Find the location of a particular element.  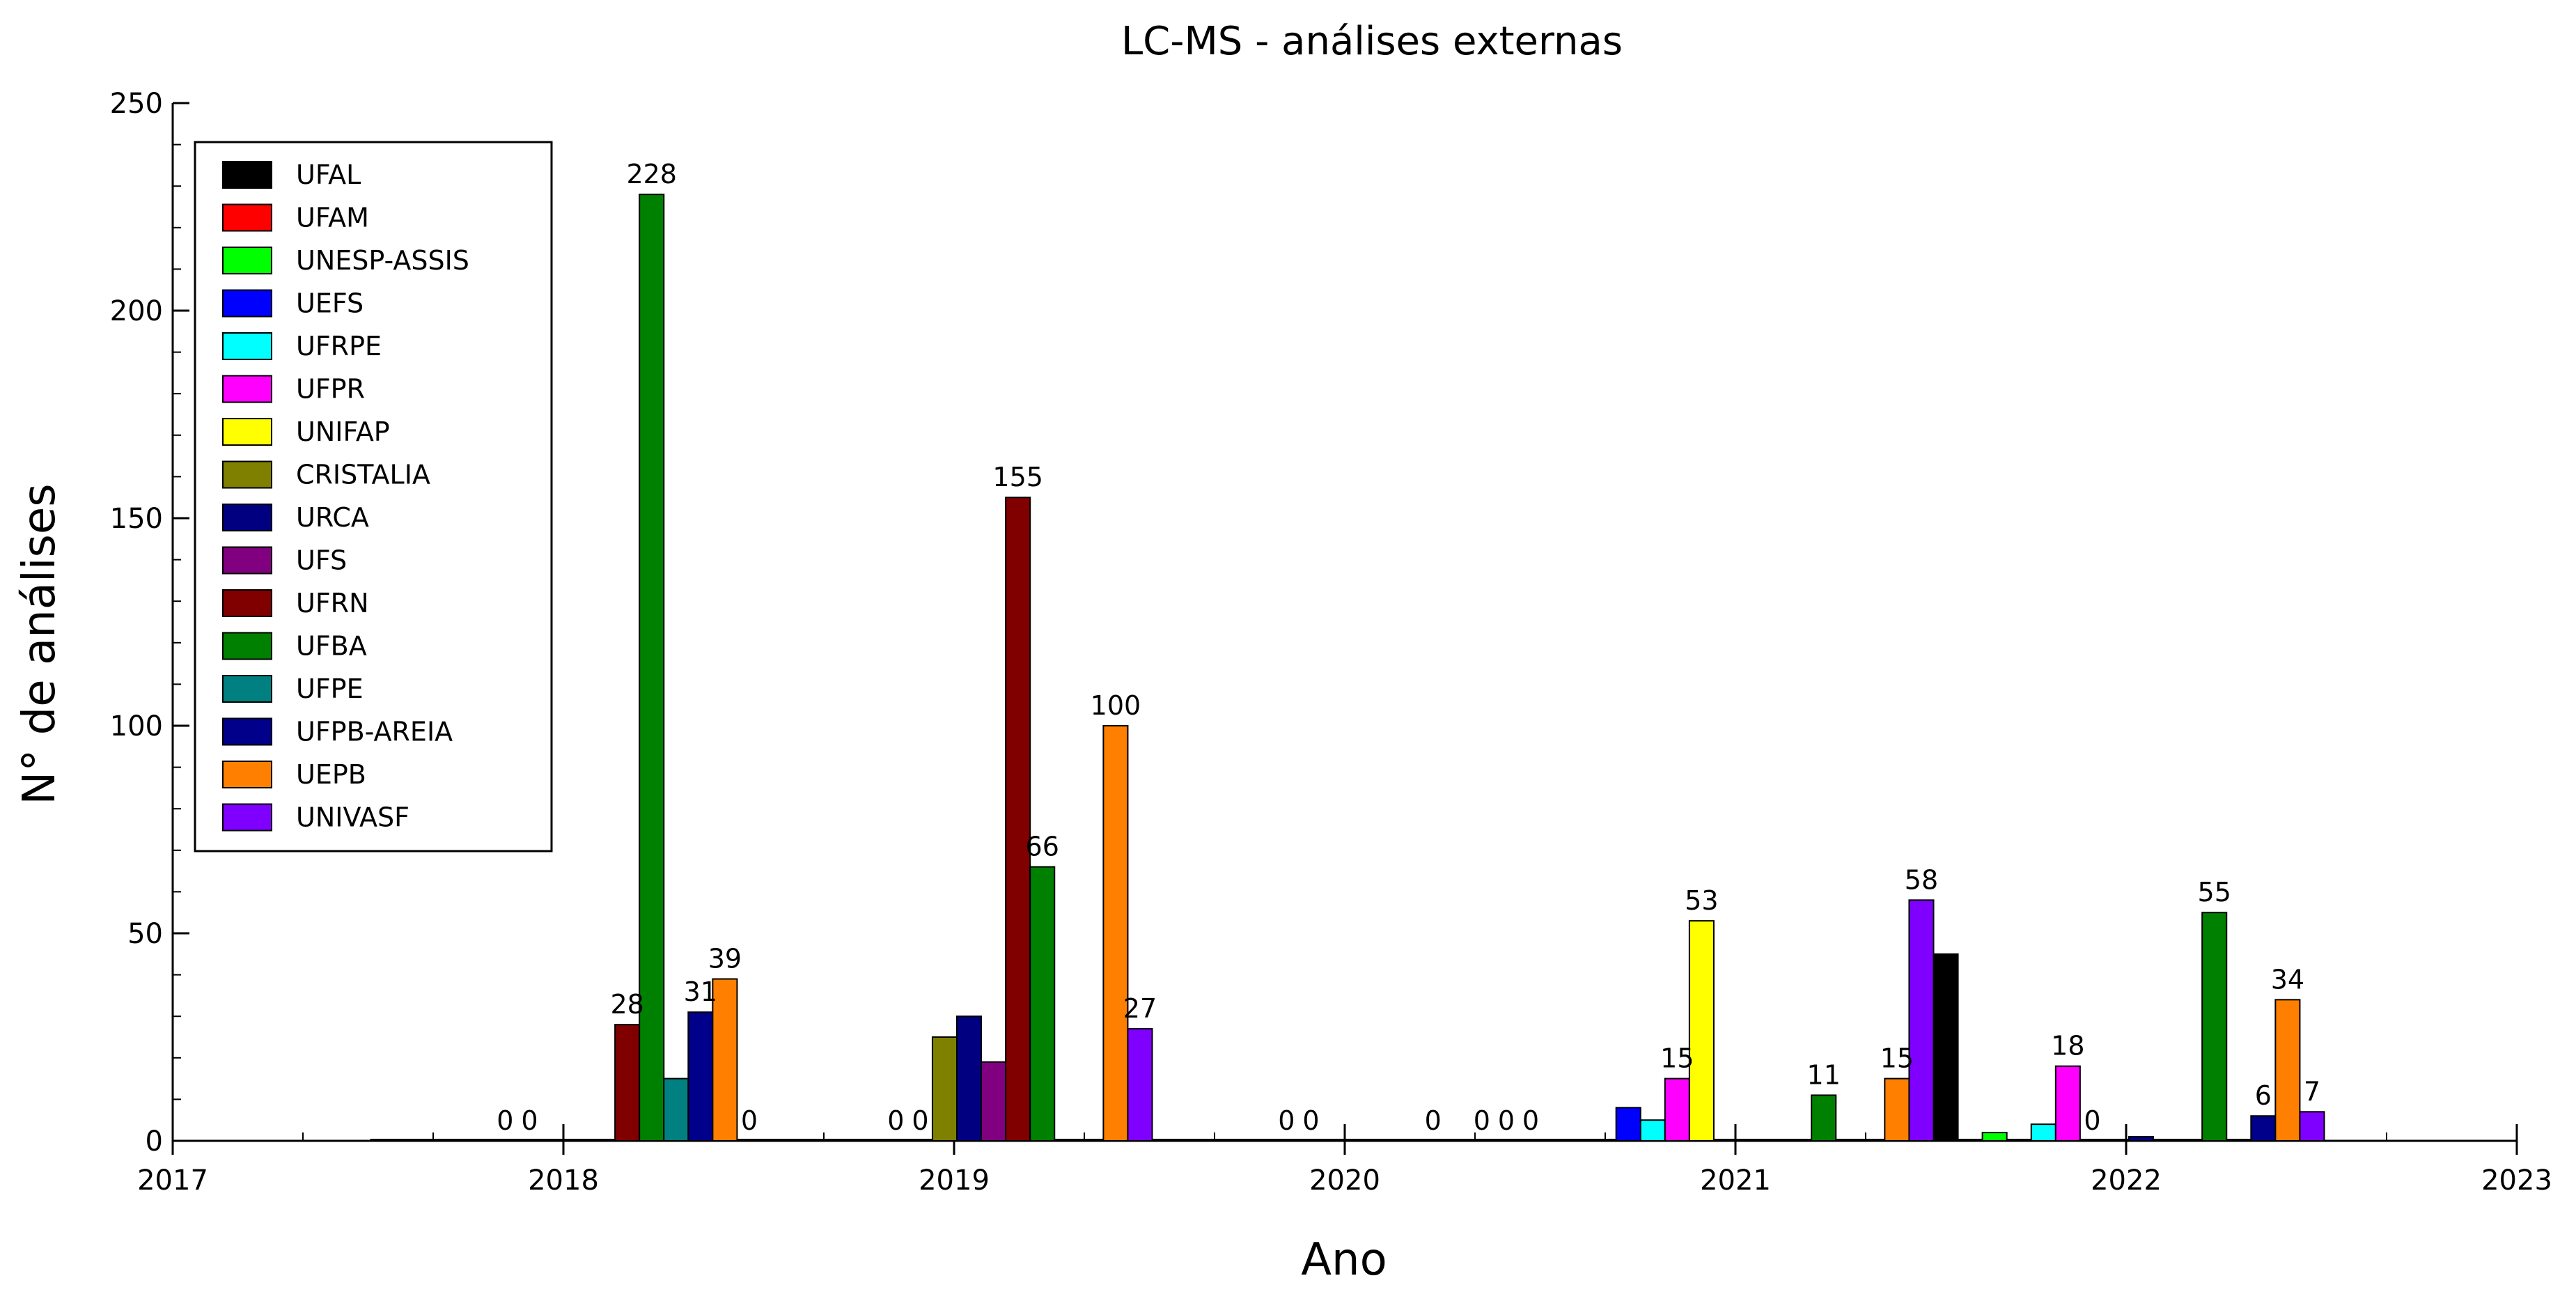

bar-ufpr-2021 is located at coordinates (1677, 1109).